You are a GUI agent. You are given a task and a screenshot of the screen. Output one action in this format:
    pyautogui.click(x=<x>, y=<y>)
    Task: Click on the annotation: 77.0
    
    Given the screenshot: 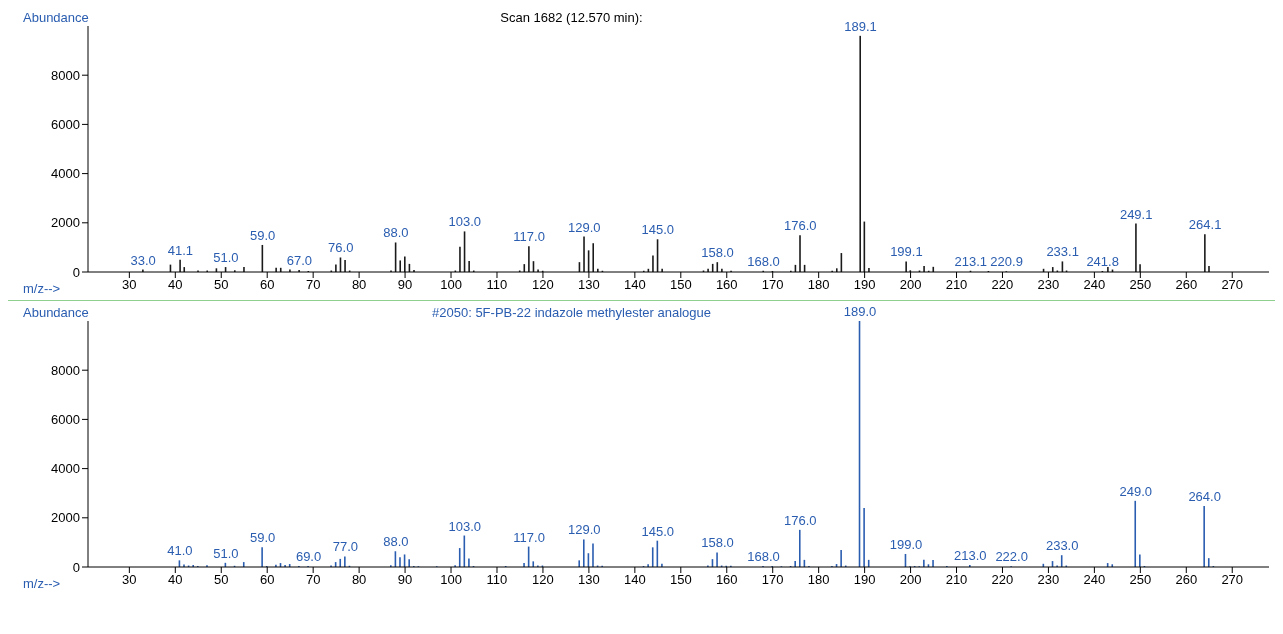 What is the action you would take?
    pyautogui.click(x=345, y=547)
    